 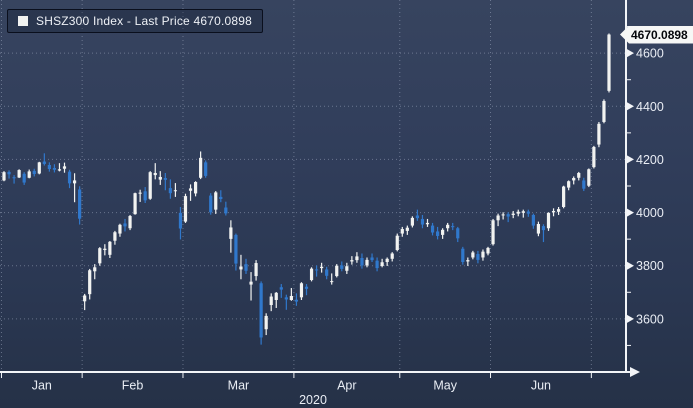 I want to click on x-axis-month-label: Feb, so click(x=133, y=386).